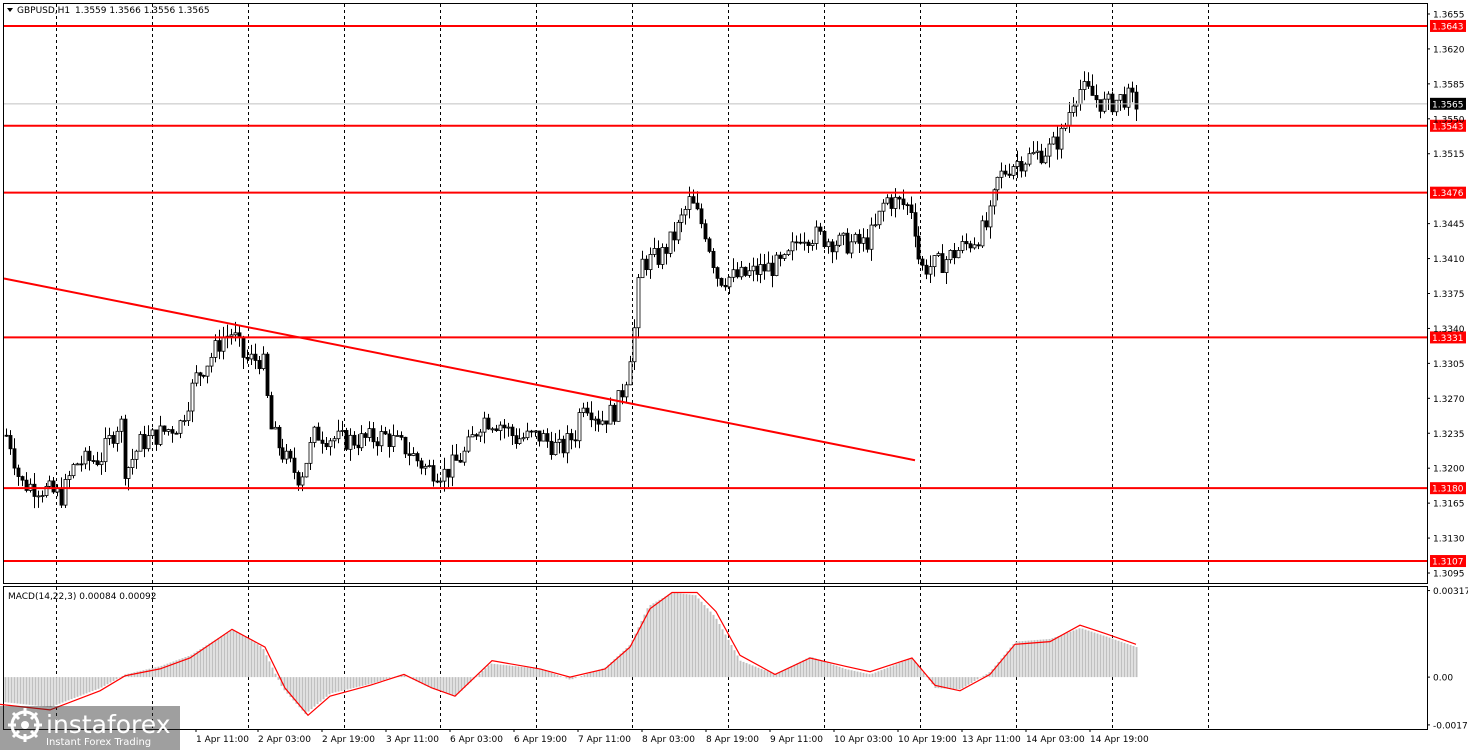 The image size is (1468, 750). Describe the element at coordinates (98, 742) in the screenshot. I see `watermark-tagline: Instant Forex Trading` at that location.